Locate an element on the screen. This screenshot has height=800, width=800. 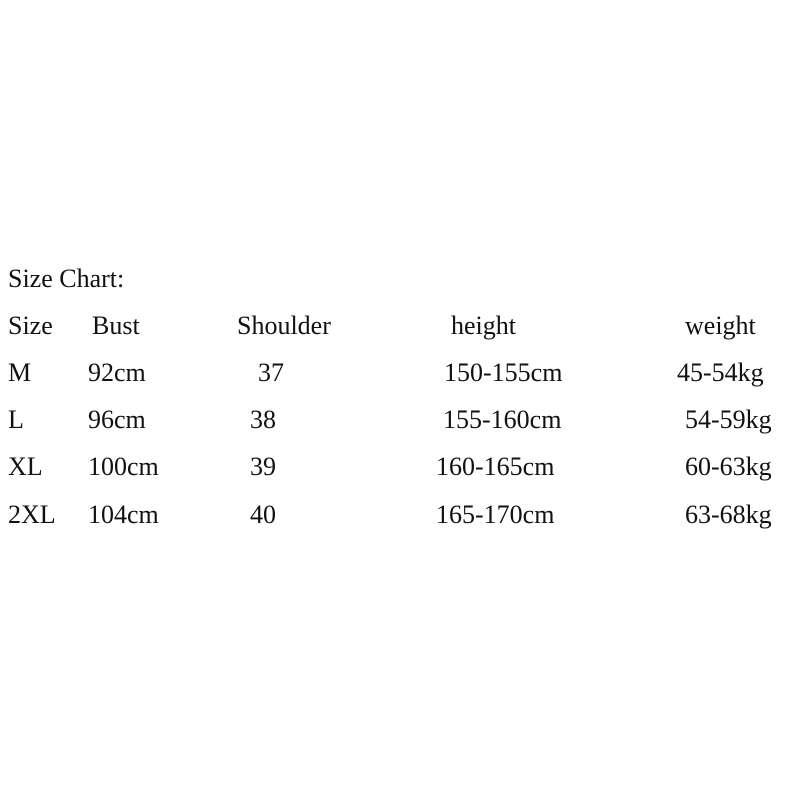
cell-size: M is located at coordinates (20, 372).